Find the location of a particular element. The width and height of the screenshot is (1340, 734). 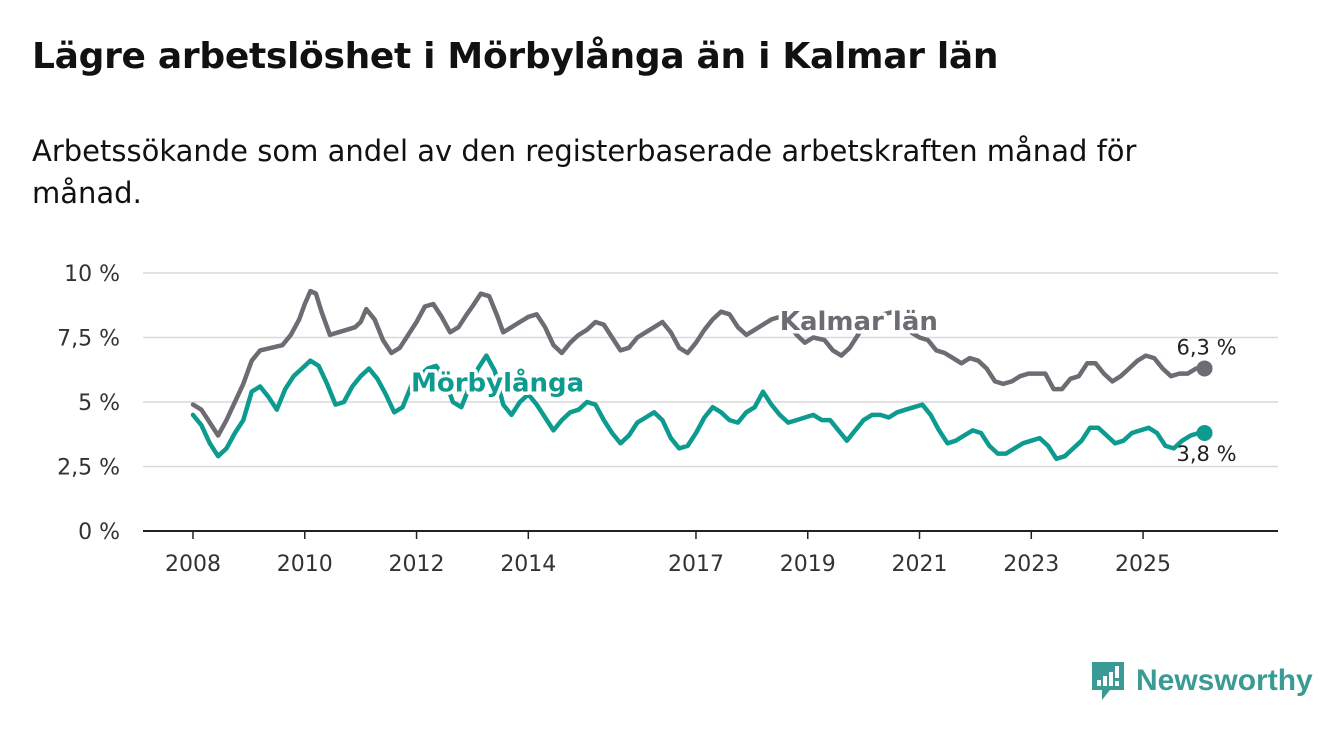

x-tick-label: 2014 is located at coordinates (528, 564).